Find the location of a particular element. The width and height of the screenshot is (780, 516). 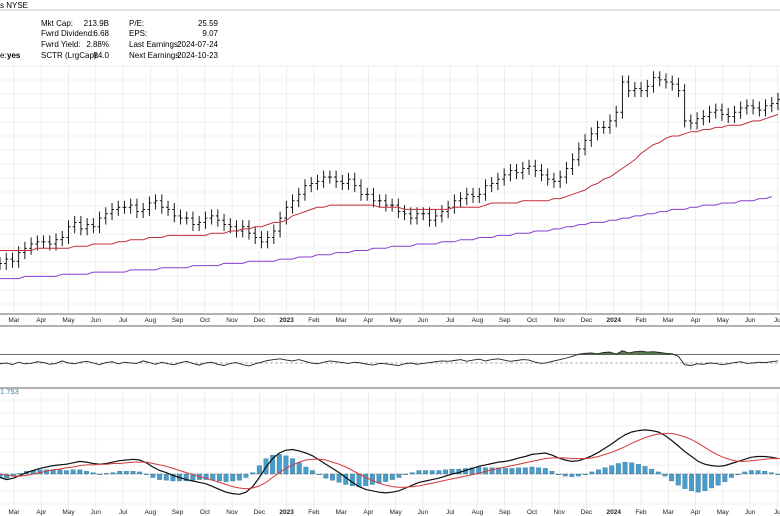

eps-value: 9.07 is located at coordinates (210, 33).